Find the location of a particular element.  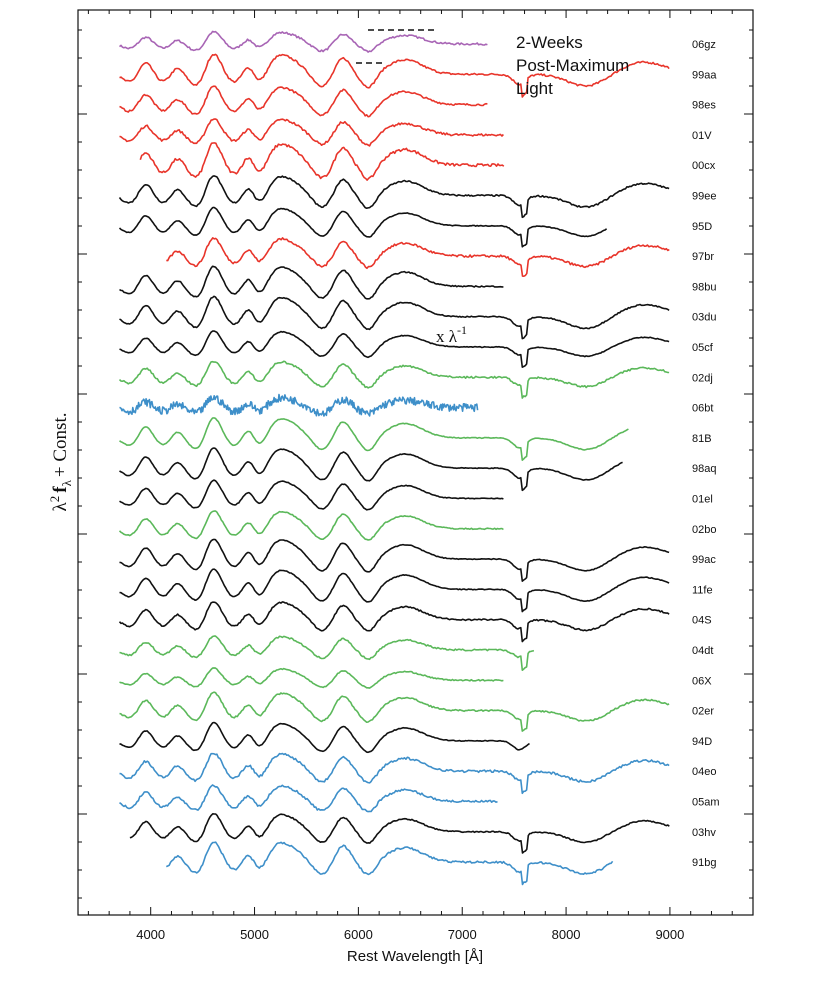

series-line-99ac is located at coordinates (394, 560).